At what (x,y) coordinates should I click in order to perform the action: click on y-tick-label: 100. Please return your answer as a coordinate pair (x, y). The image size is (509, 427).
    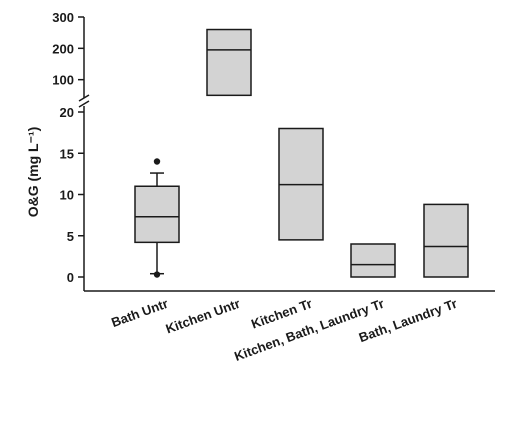
    Looking at the image, I should click on (63, 80).